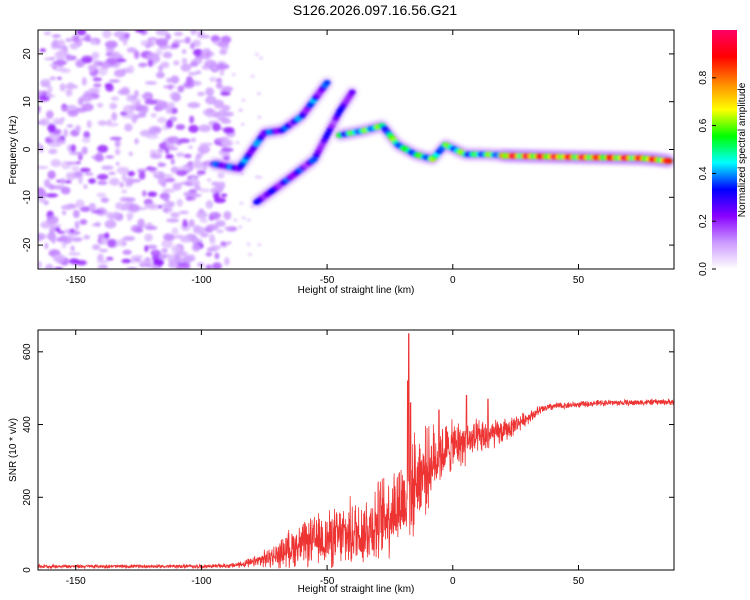 The height and width of the screenshot is (600, 750). What do you see at coordinates (13, 450) in the screenshot?
I see `snr-y-label: SNR (10 * v/v)` at bounding box center [13, 450].